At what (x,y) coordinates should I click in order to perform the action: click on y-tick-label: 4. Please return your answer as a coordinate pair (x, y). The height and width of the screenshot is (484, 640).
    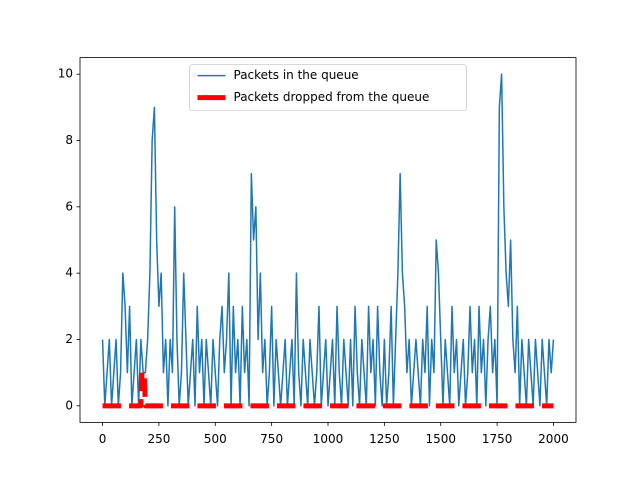
    Looking at the image, I should click on (69, 273).